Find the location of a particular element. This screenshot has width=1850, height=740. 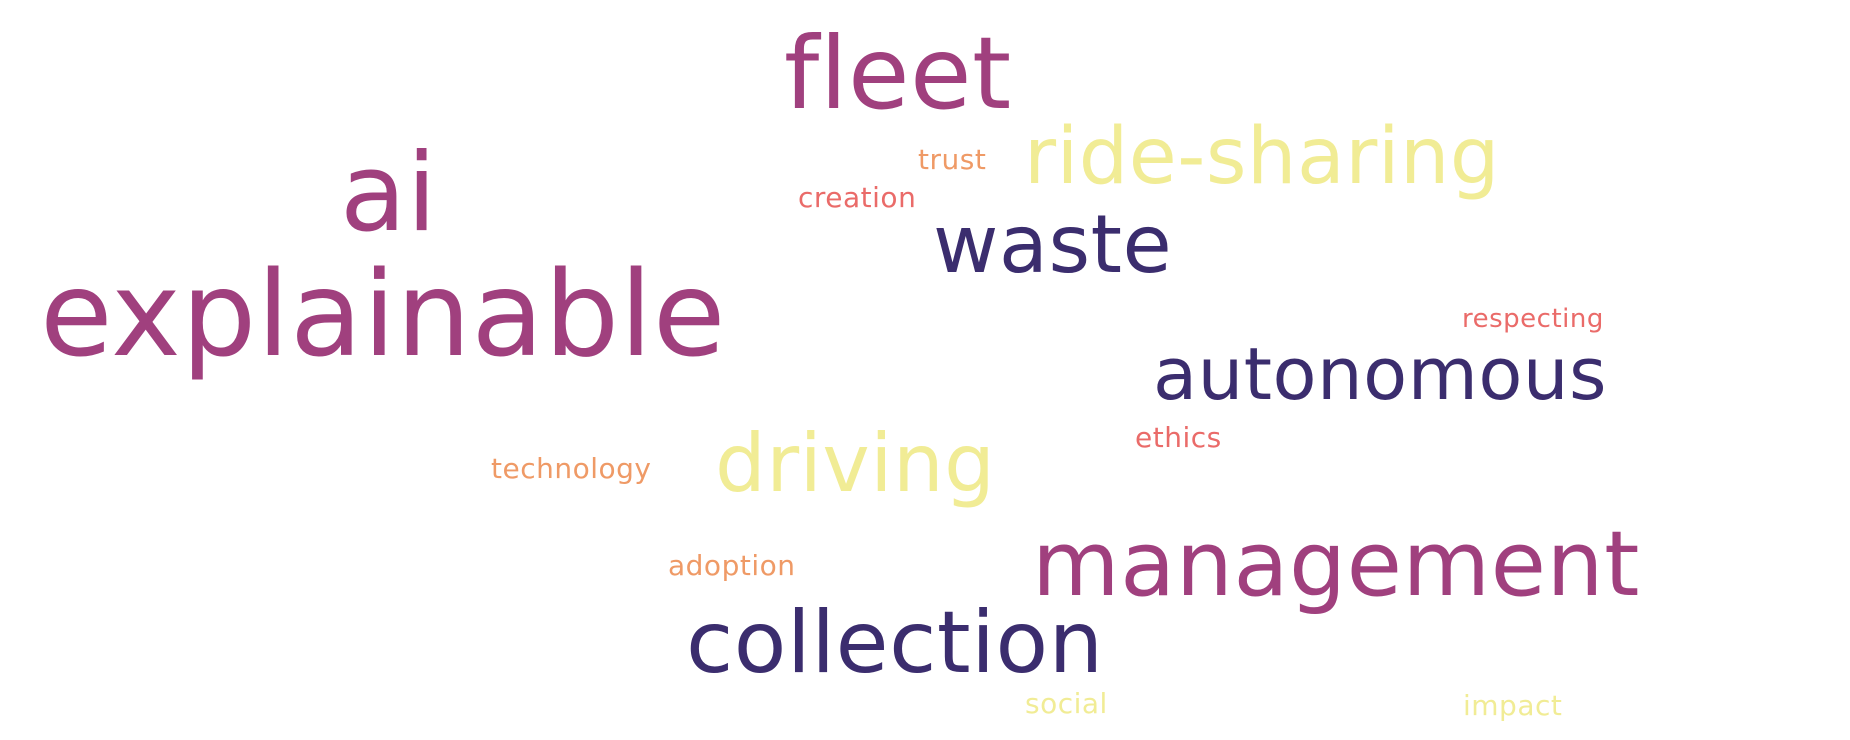

word-trust: trust is located at coordinates (952, 159).